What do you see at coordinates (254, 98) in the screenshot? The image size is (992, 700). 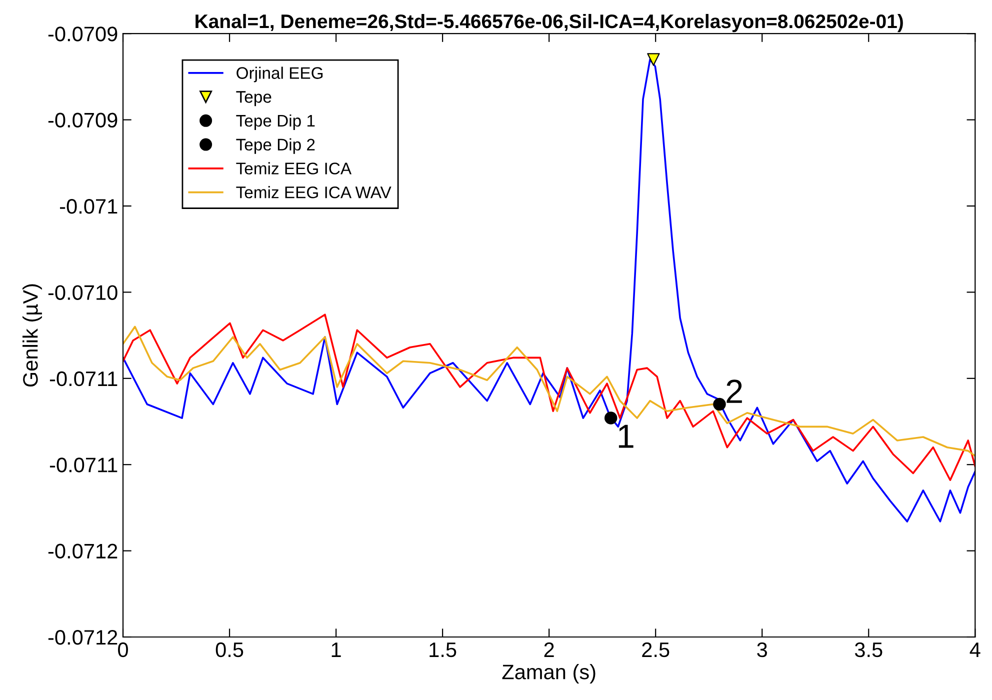 I see `legend-label: Tepe` at bounding box center [254, 98].